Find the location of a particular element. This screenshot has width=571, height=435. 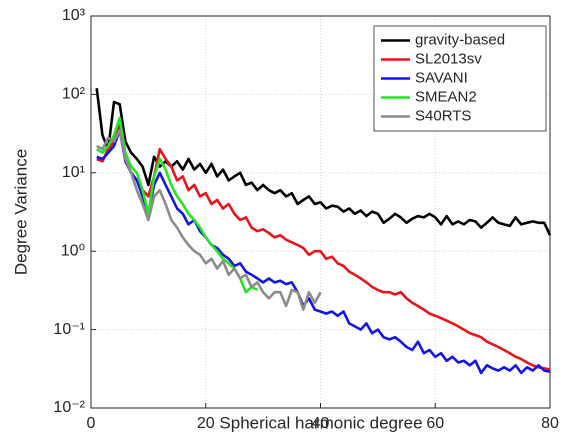

y-tick-label: 10⁻² is located at coordinates (69, 407).